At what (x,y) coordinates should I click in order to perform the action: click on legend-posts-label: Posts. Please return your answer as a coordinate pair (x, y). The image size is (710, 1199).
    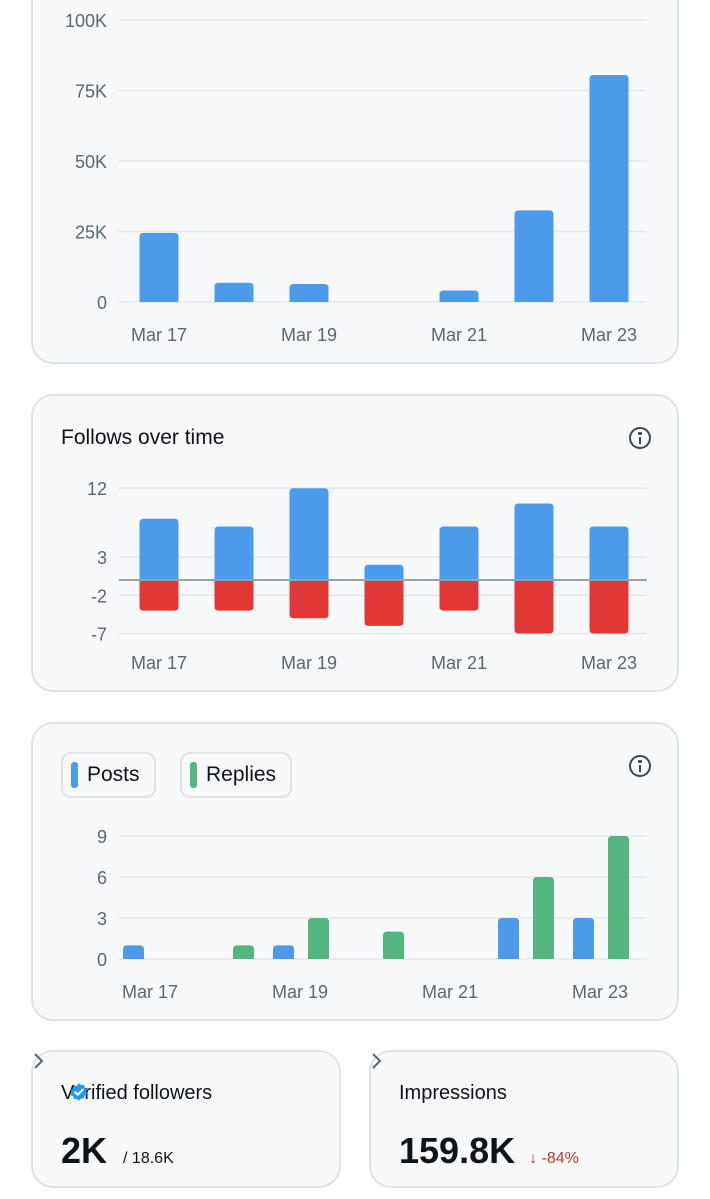
    Looking at the image, I should click on (113, 774).